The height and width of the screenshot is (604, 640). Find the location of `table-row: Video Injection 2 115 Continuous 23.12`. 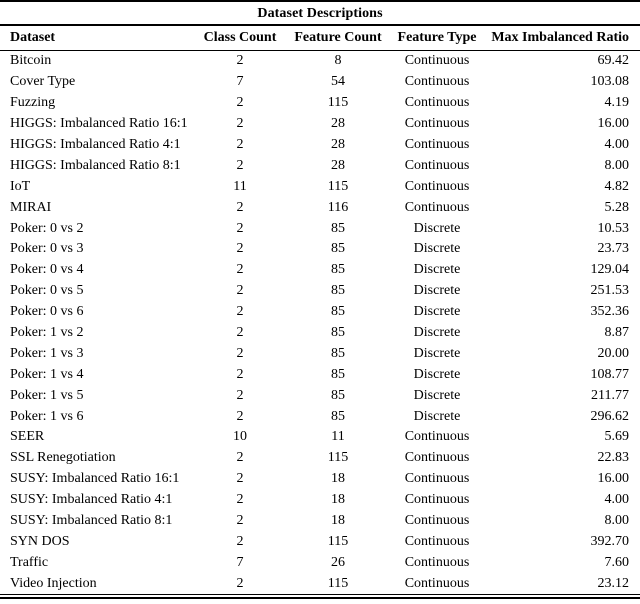

table-row: Video Injection 2 115 Continuous 23.12 is located at coordinates (320, 583).